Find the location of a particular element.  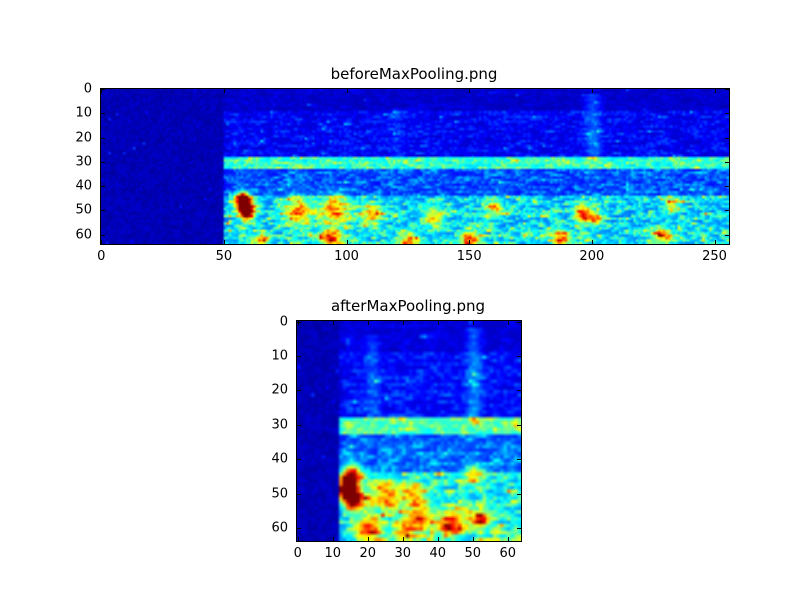

x-tick-label: 40 is located at coordinates (438, 553).